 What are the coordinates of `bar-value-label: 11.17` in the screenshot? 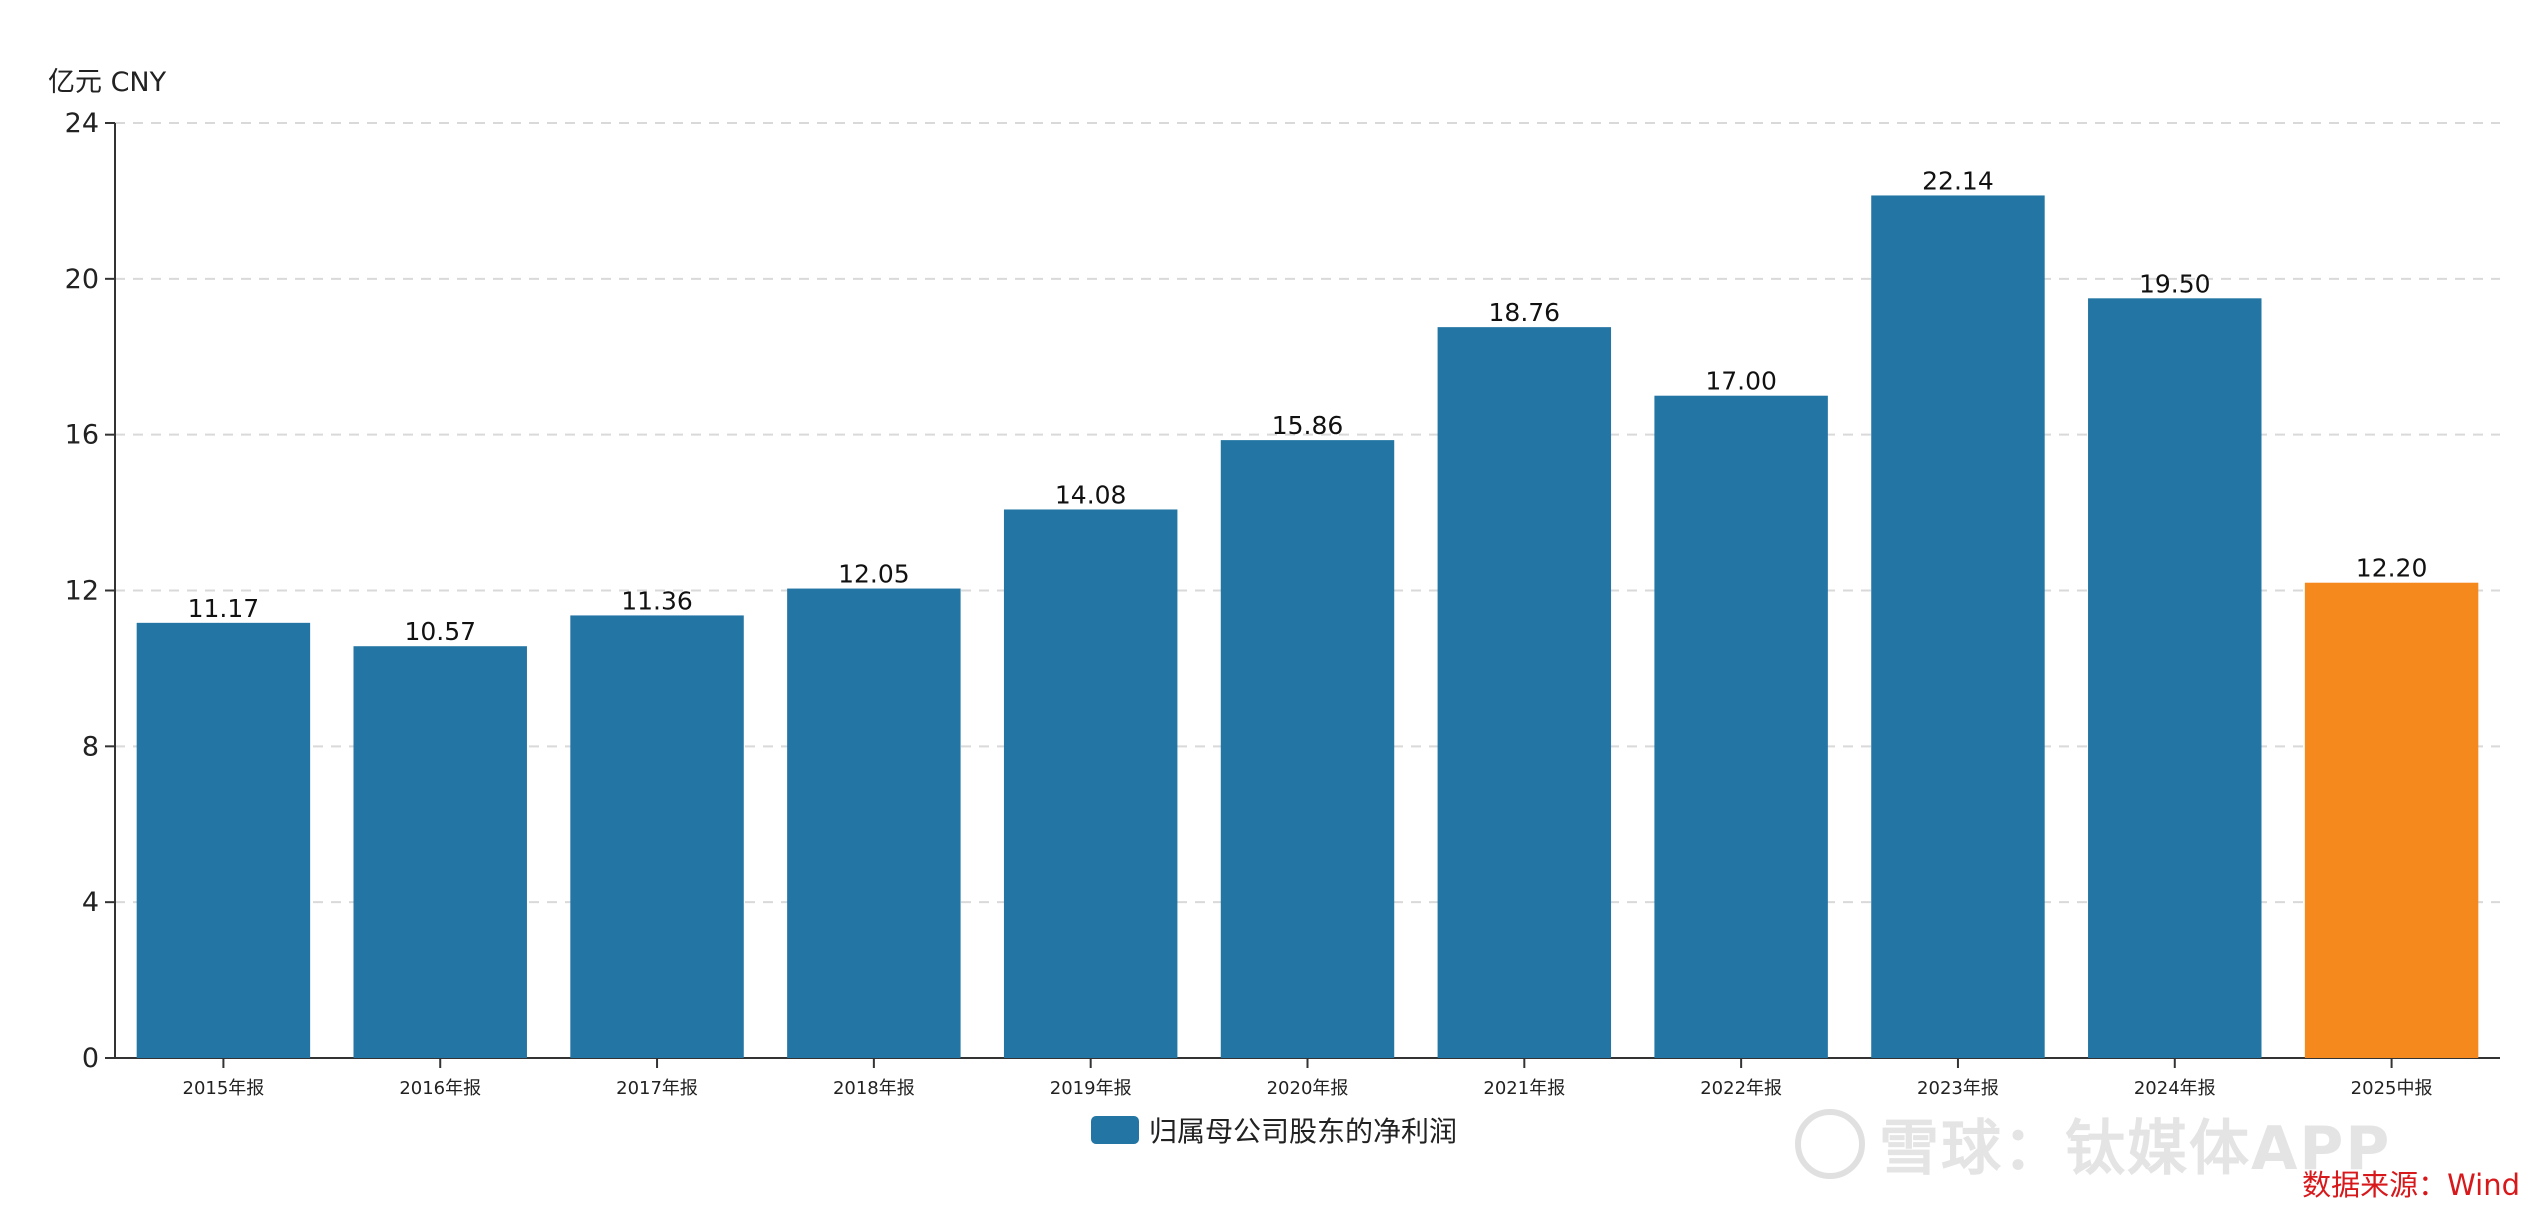 It's located at (224, 608).